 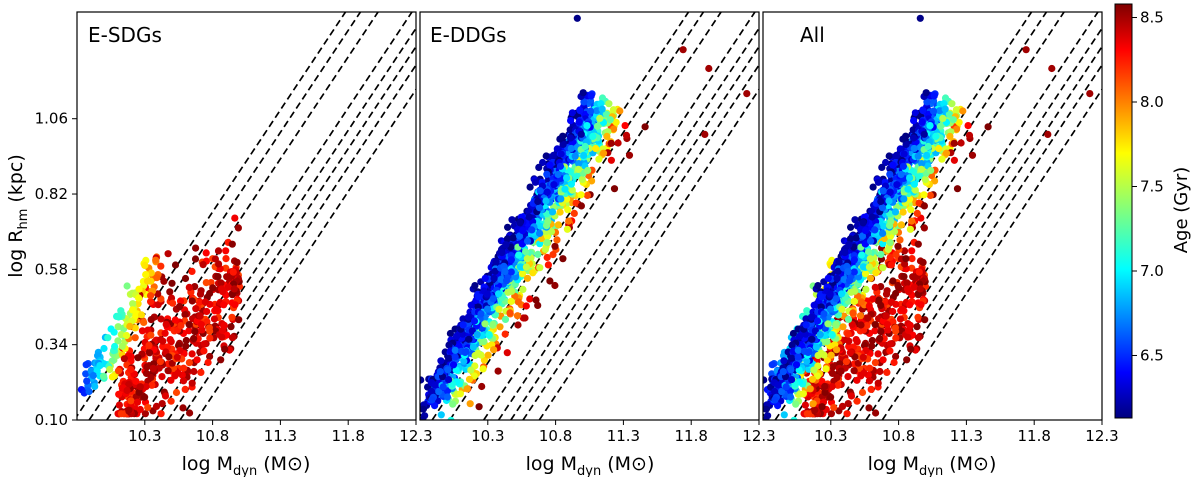 I want to click on x-tick-label: 10.3, so click(x=144, y=436).